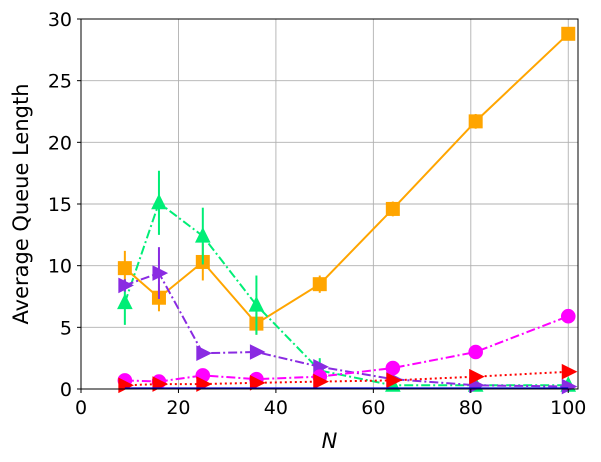 Image resolution: width=601 pixels, height=462 pixels. What do you see at coordinates (60, 82) in the screenshot?
I see `y-tick-label: 25` at bounding box center [60, 82].